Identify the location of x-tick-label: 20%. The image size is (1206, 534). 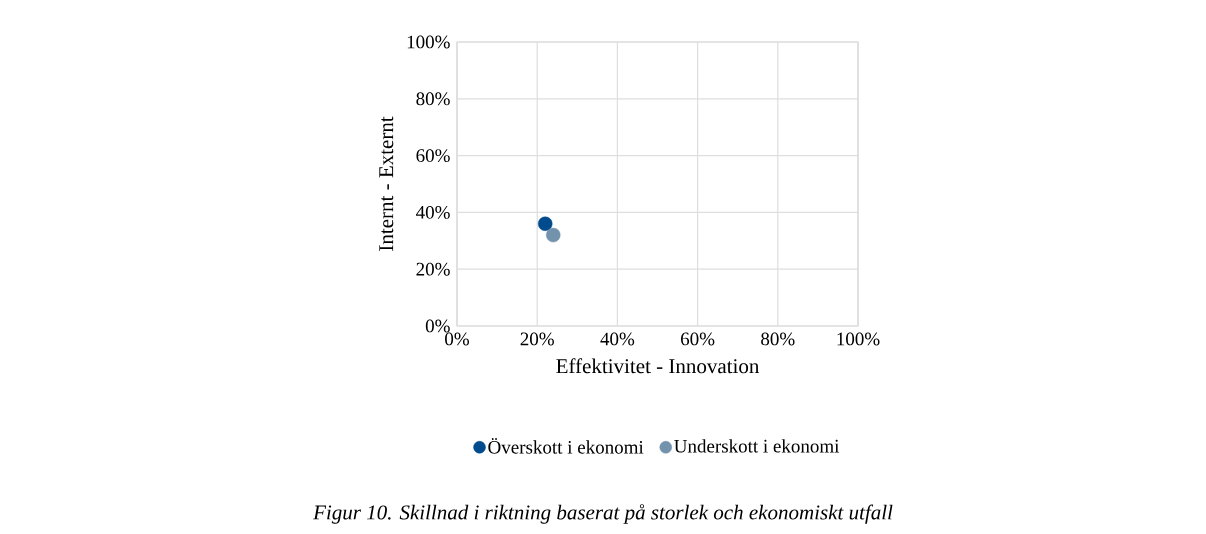
(537, 339).